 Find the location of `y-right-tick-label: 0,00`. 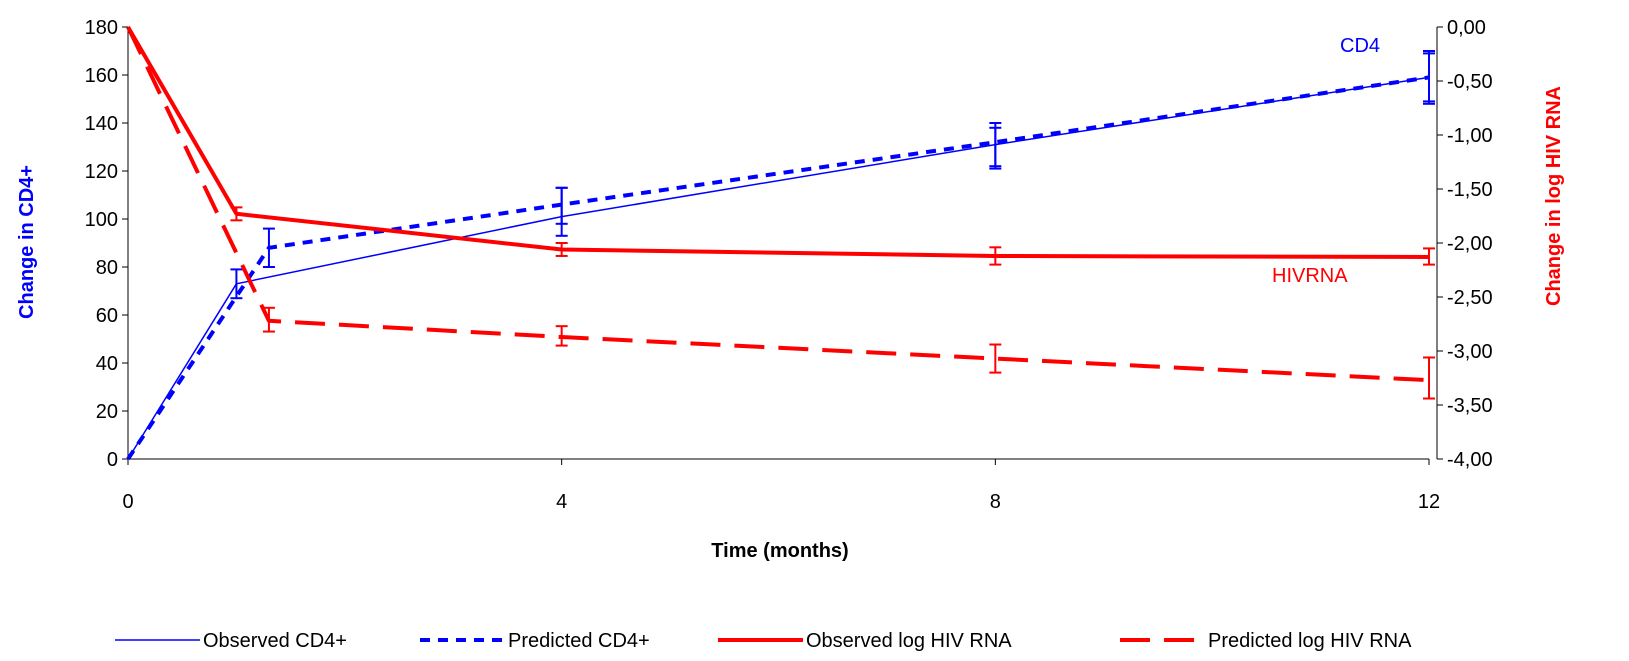

y-right-tick-label: 0,00 is located at coordinates (1466, 28).